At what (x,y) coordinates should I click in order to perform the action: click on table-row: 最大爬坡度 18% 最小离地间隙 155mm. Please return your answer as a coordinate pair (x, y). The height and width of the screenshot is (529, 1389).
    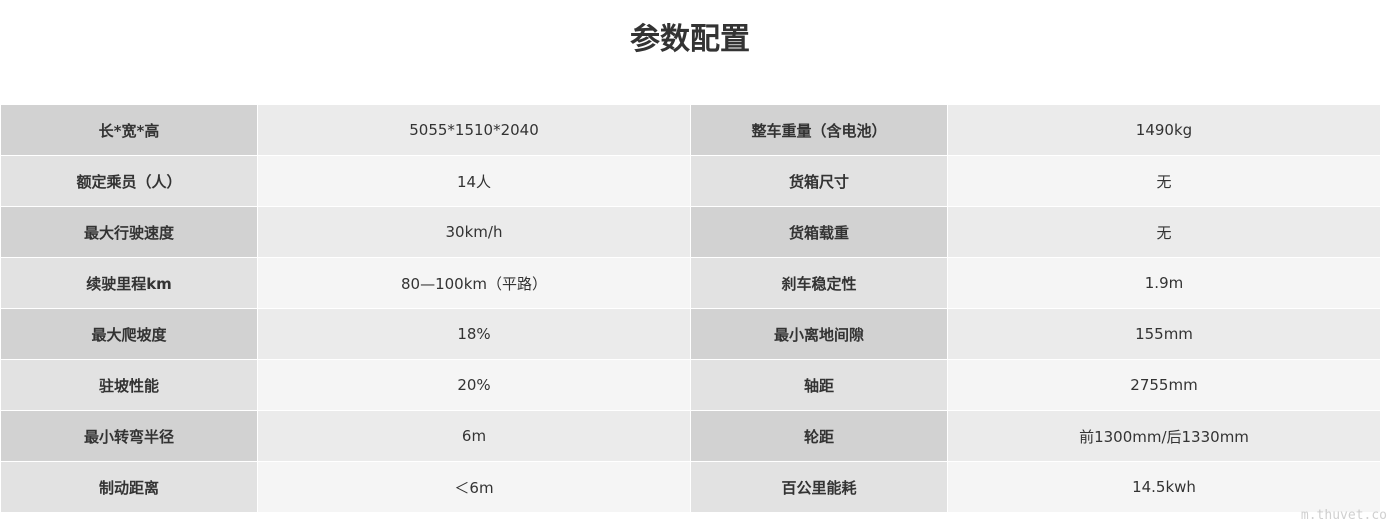
    Looking at the image, I should click on (690, 334).